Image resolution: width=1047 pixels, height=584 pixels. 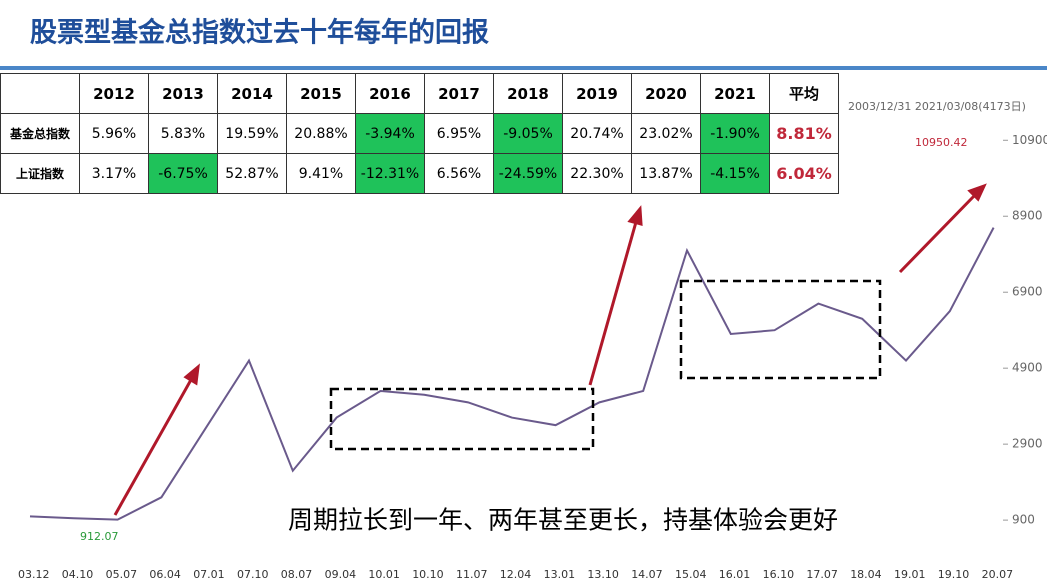 I want to click on table-cell: -3.94%, so click(x=390, y=133).